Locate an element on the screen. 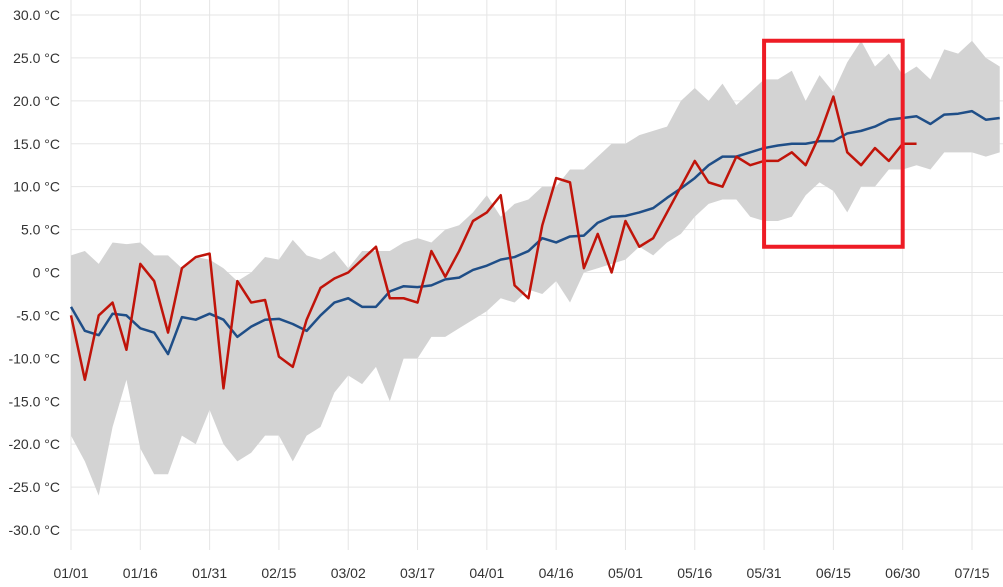 The image size is (1003, 587). y-tick-label: 20.0 °C is located at coordinates (36, 101).